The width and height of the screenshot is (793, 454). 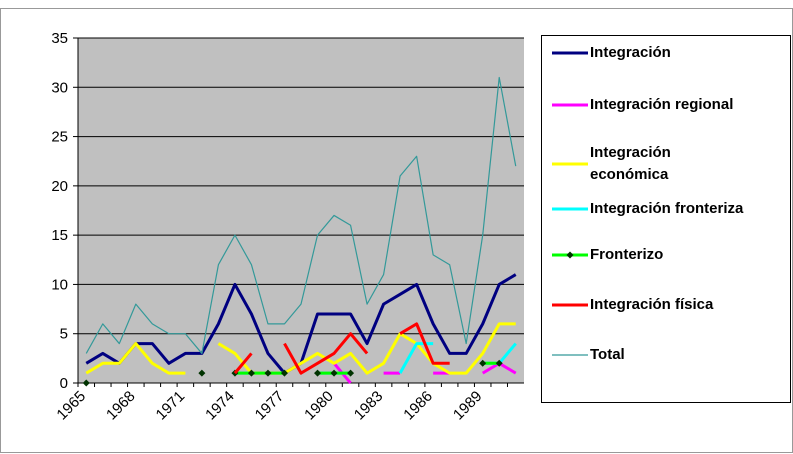 I want to click on legend-marker, so click(x=570, y=255).